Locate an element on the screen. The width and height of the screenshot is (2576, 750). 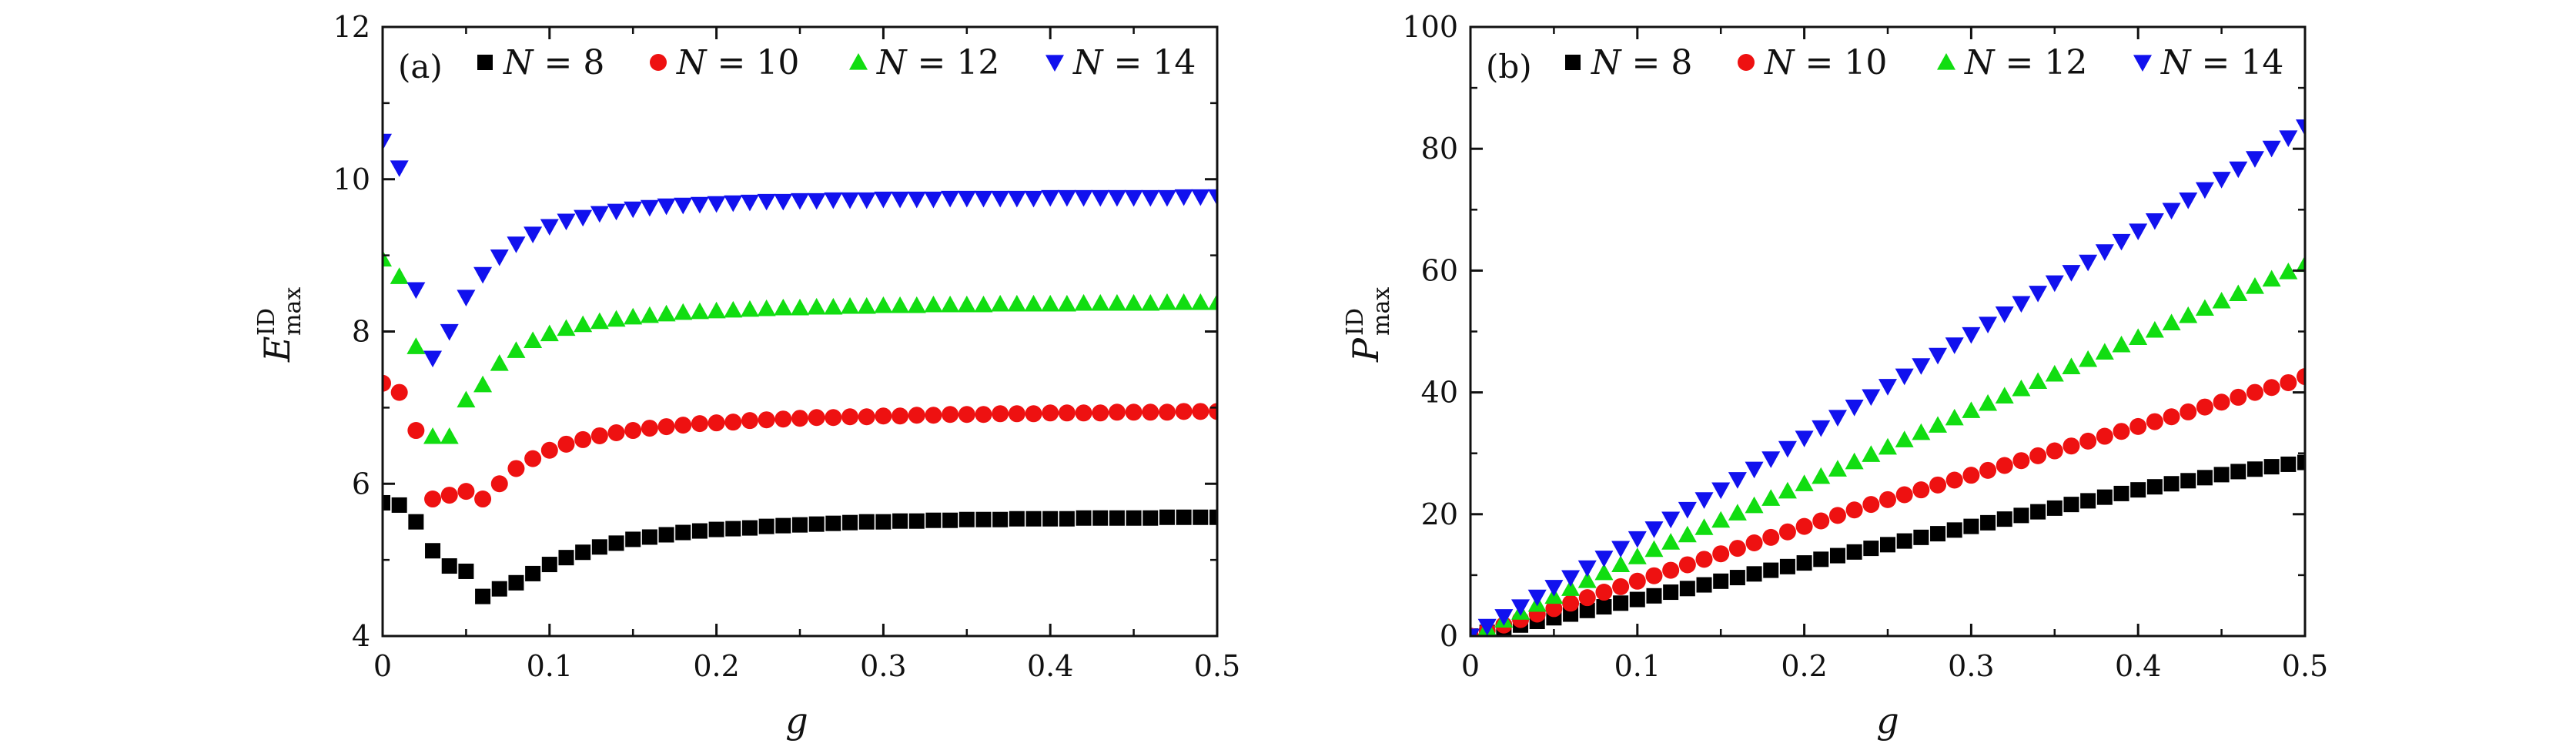
x-axis-label-b: g is located at coordinates (1887, 721).